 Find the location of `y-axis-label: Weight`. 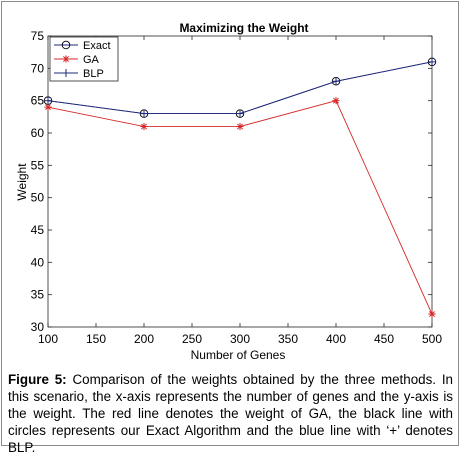

y-axis-label: Weight is located at coordinates (22, 182).